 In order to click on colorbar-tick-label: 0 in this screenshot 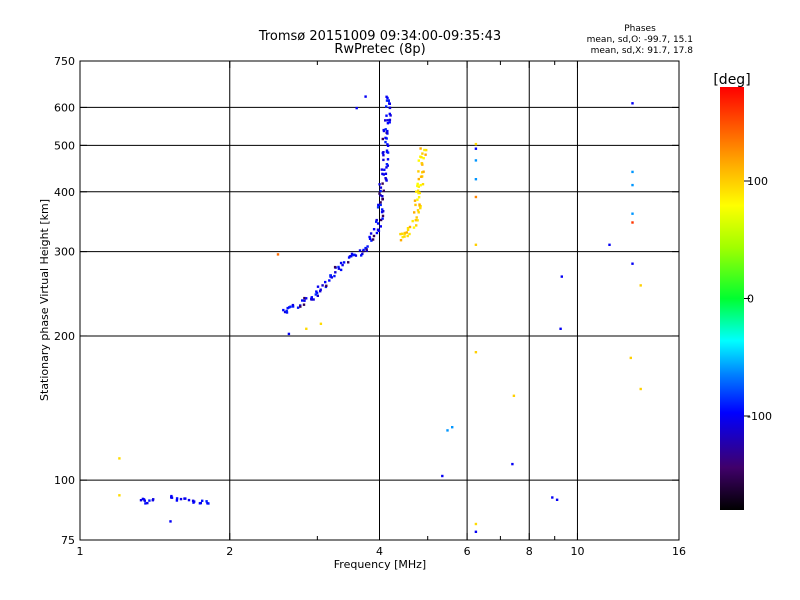, I will do `click(750, 299)`.